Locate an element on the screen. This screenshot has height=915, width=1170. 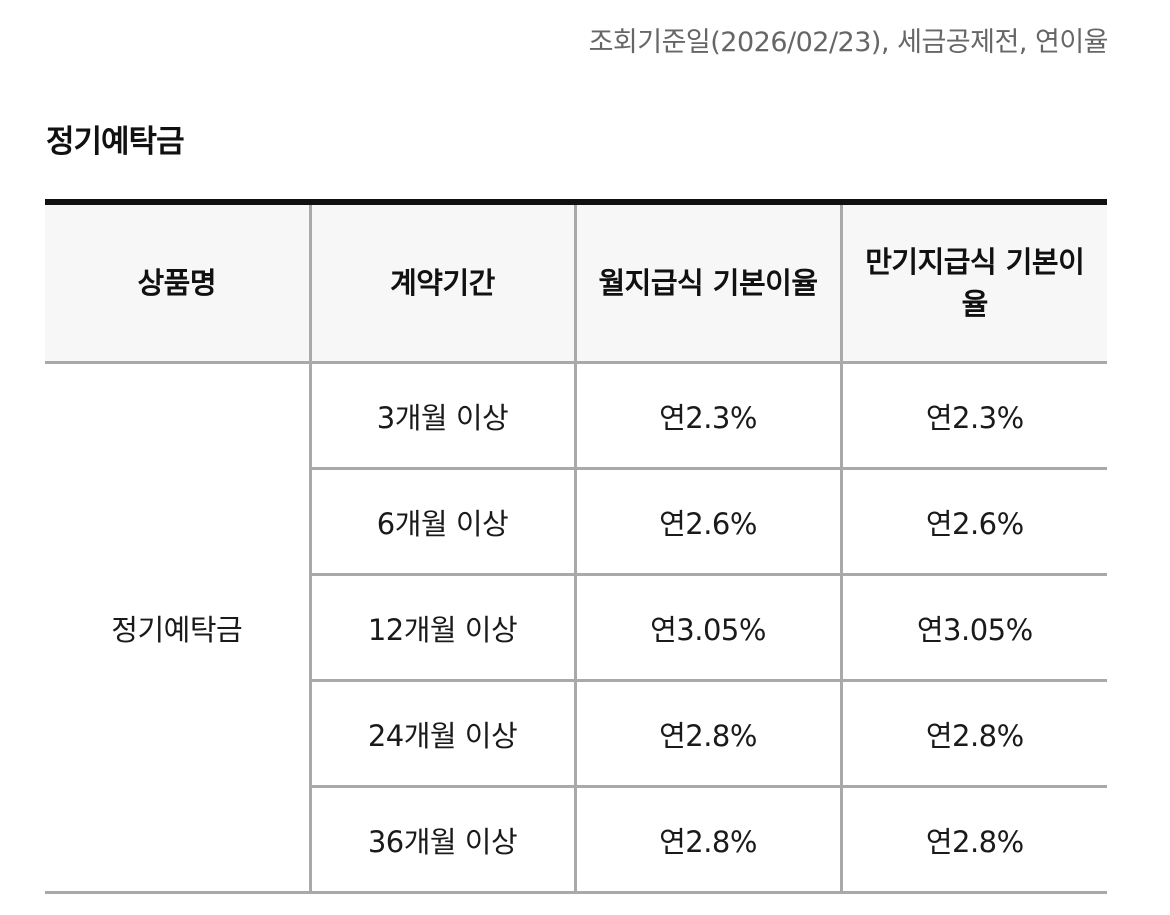
header-monthly-rate: 월지급식 기본이율 is located at coordinates (707, 283).